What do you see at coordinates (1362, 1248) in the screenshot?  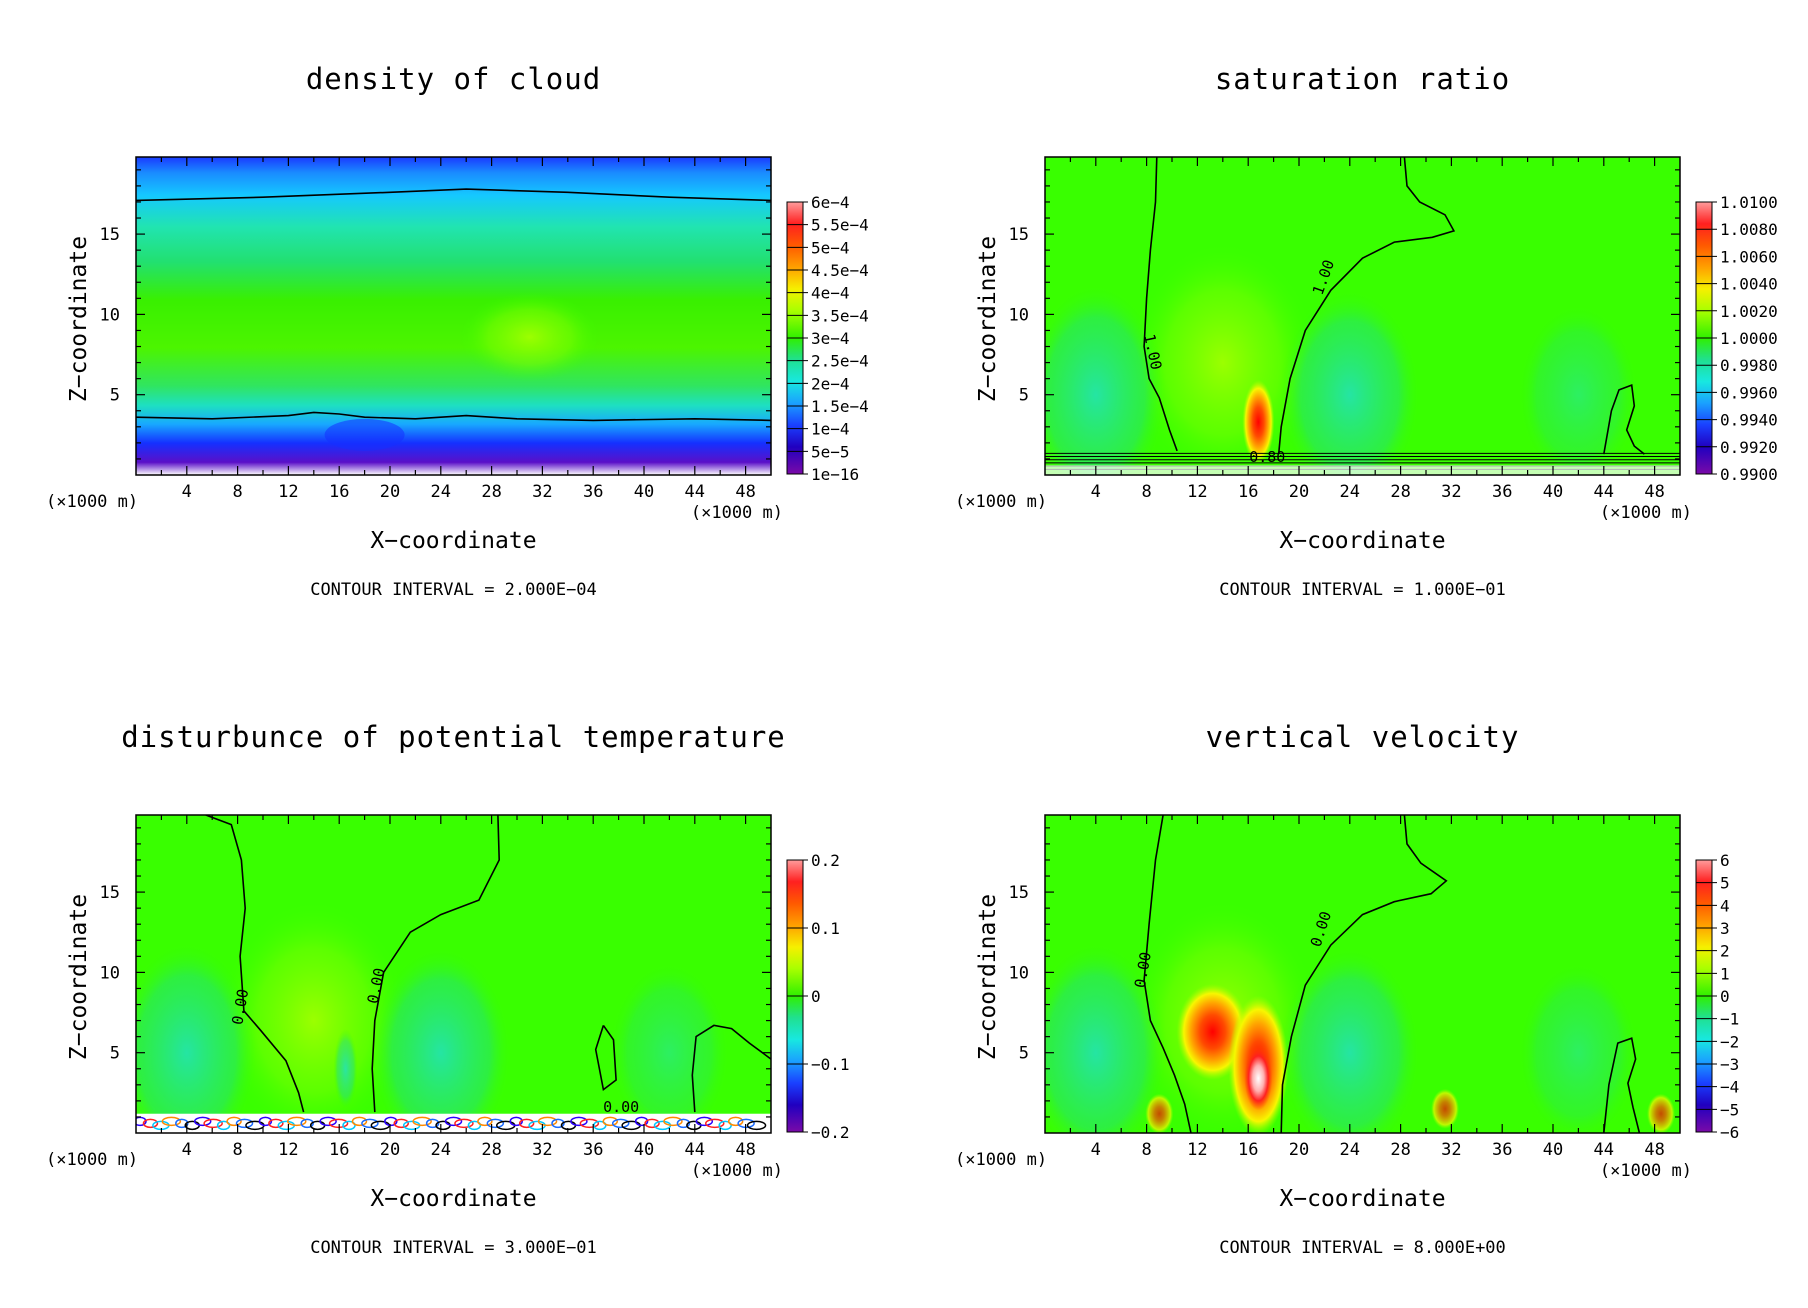 I see `contour-interval-label: CONTOUR INTERVAL = 8.000E+00` at bounding box center [1362, 1248].